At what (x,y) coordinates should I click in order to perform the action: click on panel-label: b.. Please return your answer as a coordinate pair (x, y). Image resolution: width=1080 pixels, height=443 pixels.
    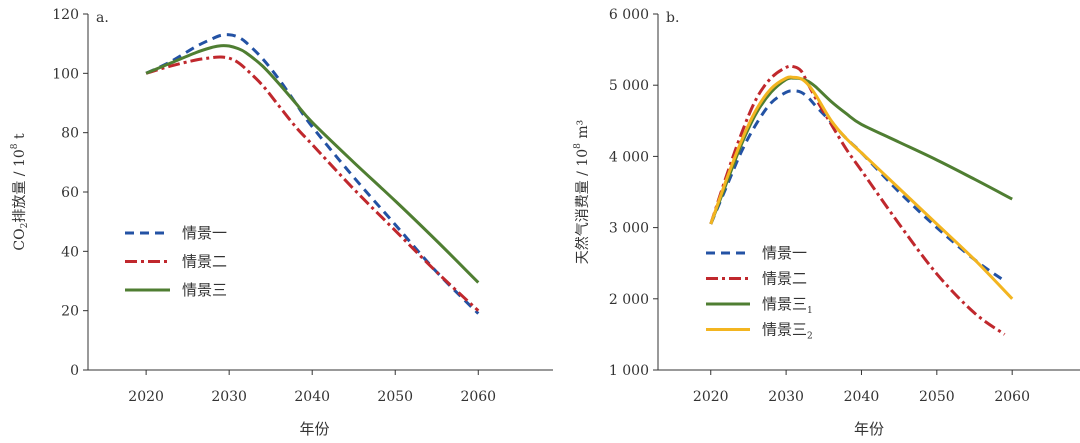
    Looking at the image, I should click on (672, 18).